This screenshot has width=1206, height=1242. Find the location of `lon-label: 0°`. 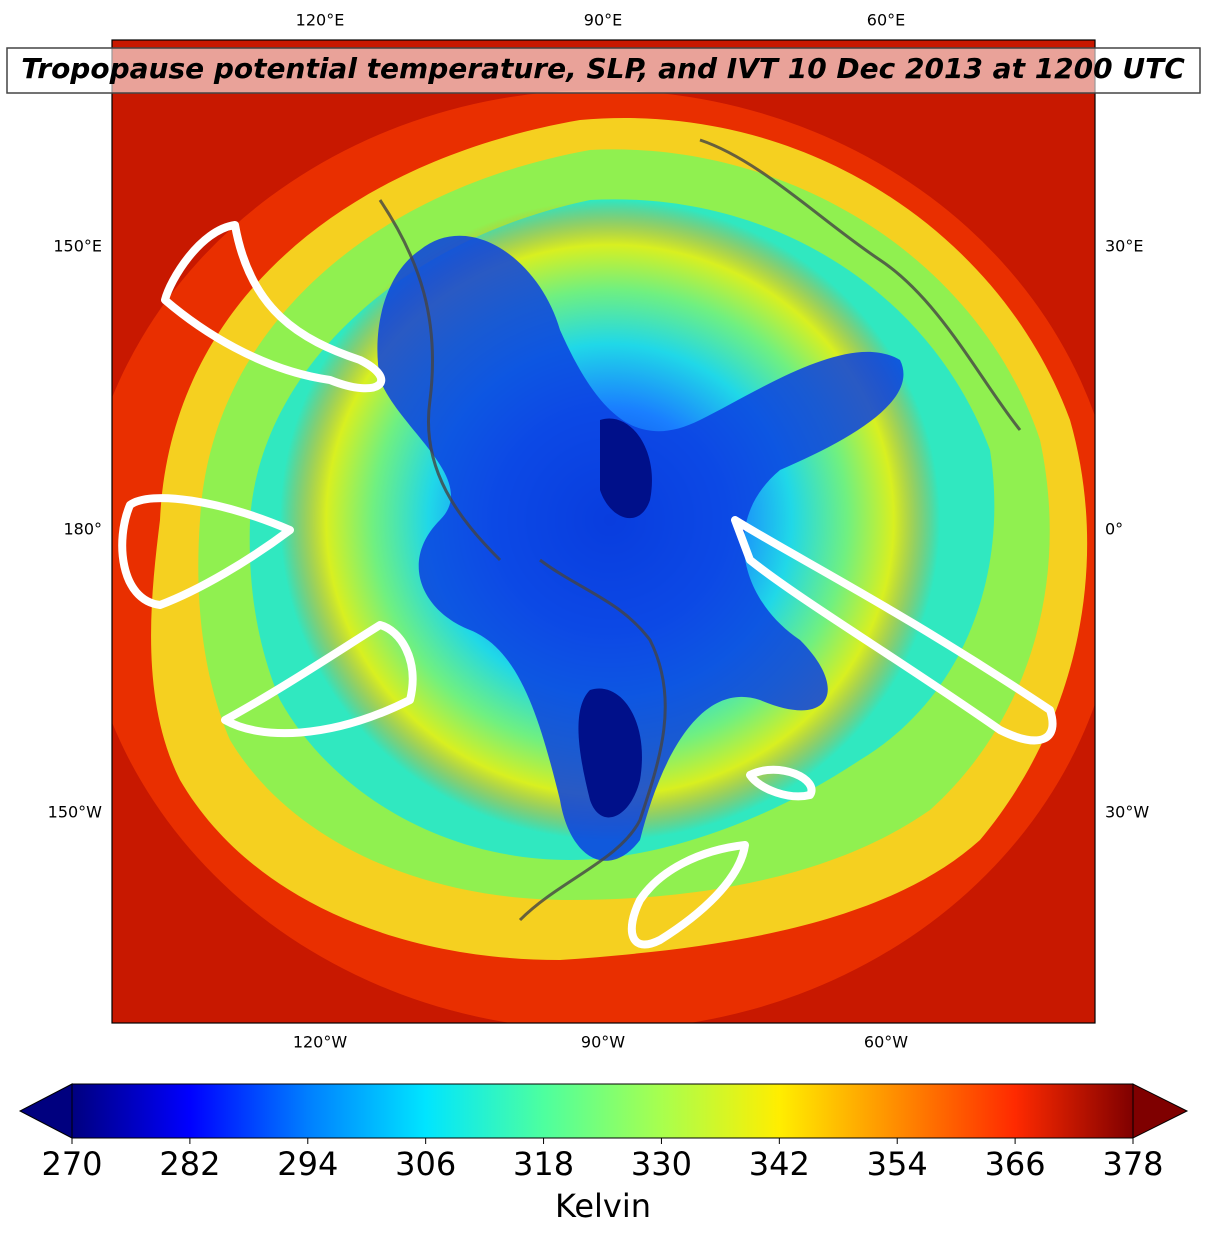

lon-label: 0° is located at coordinates (1114, 529).